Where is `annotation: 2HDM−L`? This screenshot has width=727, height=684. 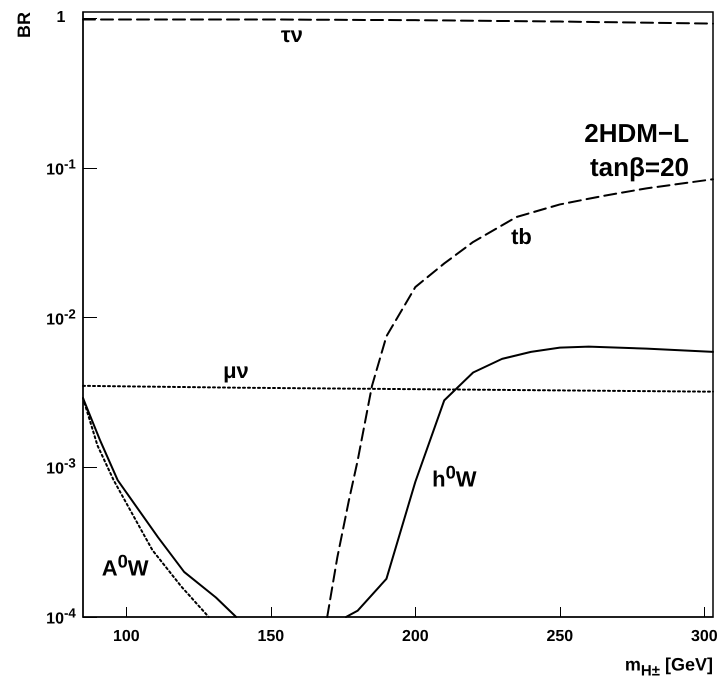 annotation: 2HDM−L is located at coordinates (637, 133).